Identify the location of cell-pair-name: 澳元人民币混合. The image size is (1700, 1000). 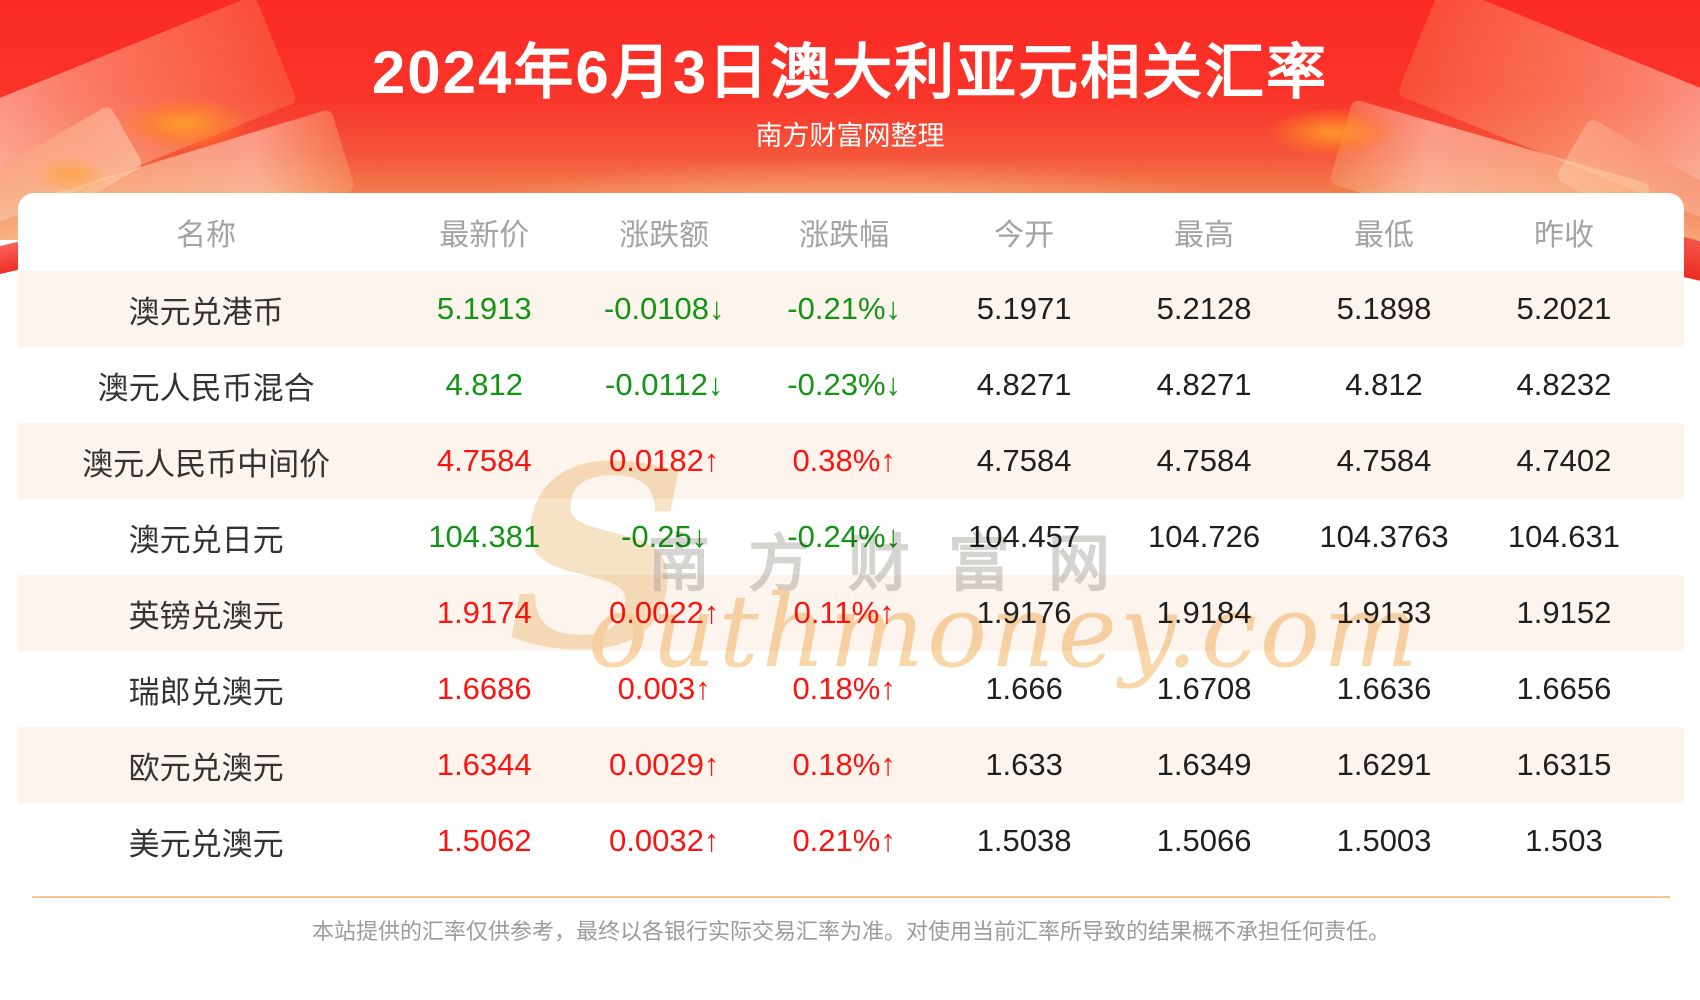
(206, 388).